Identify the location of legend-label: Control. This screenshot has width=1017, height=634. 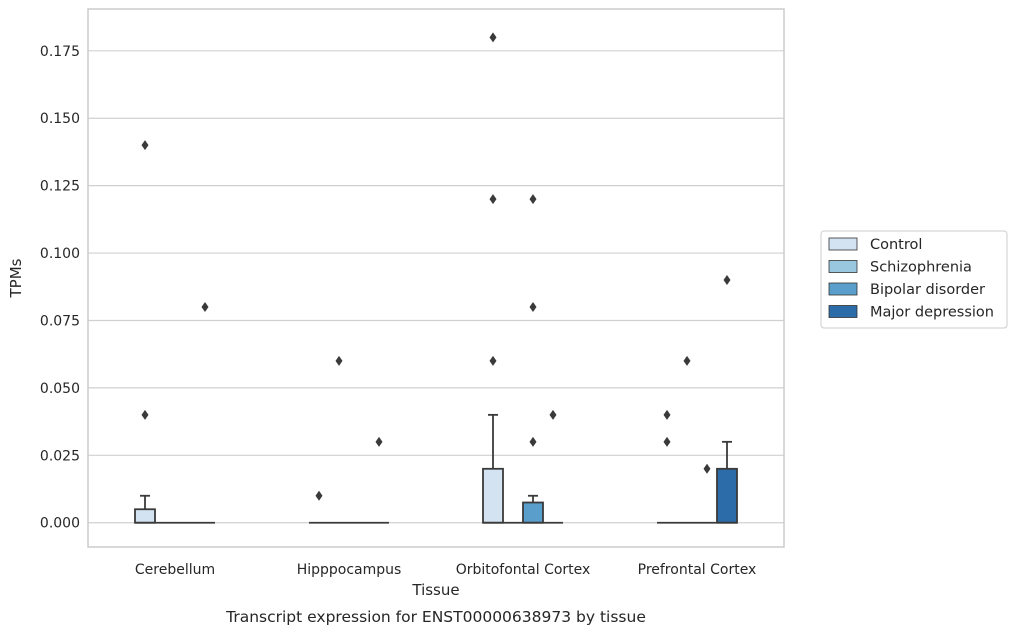
(896, 245).